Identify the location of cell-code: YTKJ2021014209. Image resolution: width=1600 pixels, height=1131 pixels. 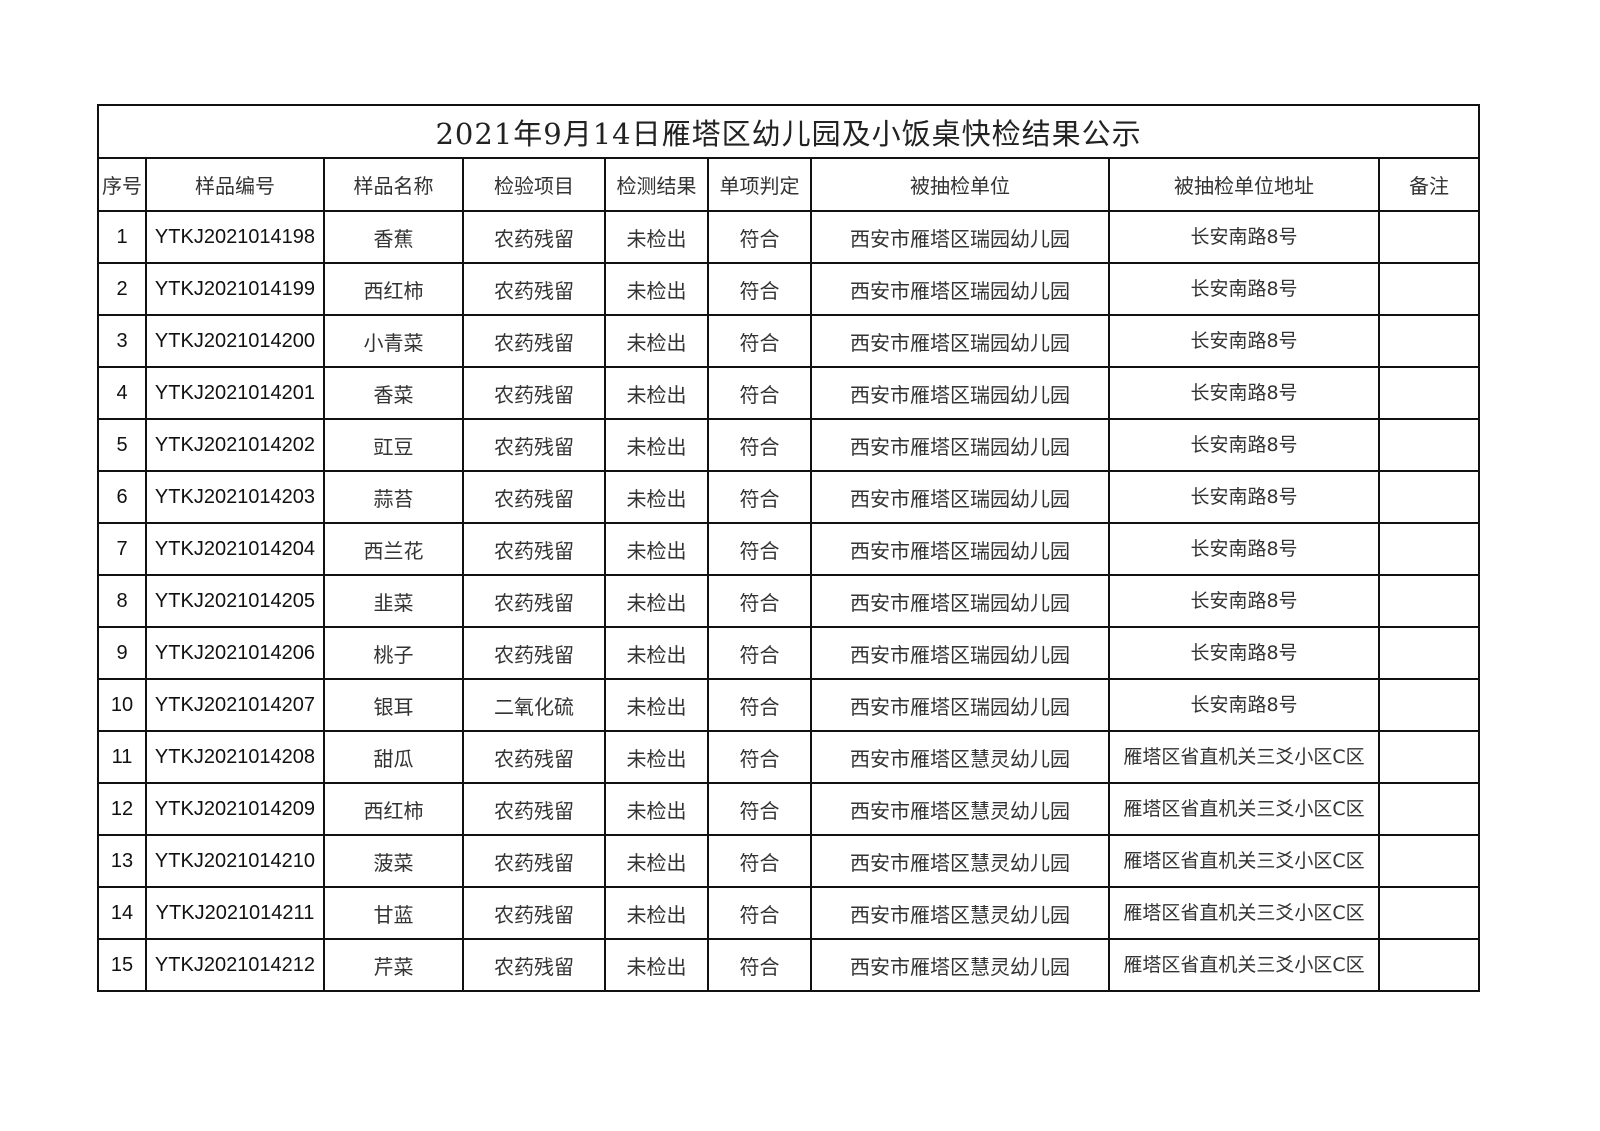
(235, 809).